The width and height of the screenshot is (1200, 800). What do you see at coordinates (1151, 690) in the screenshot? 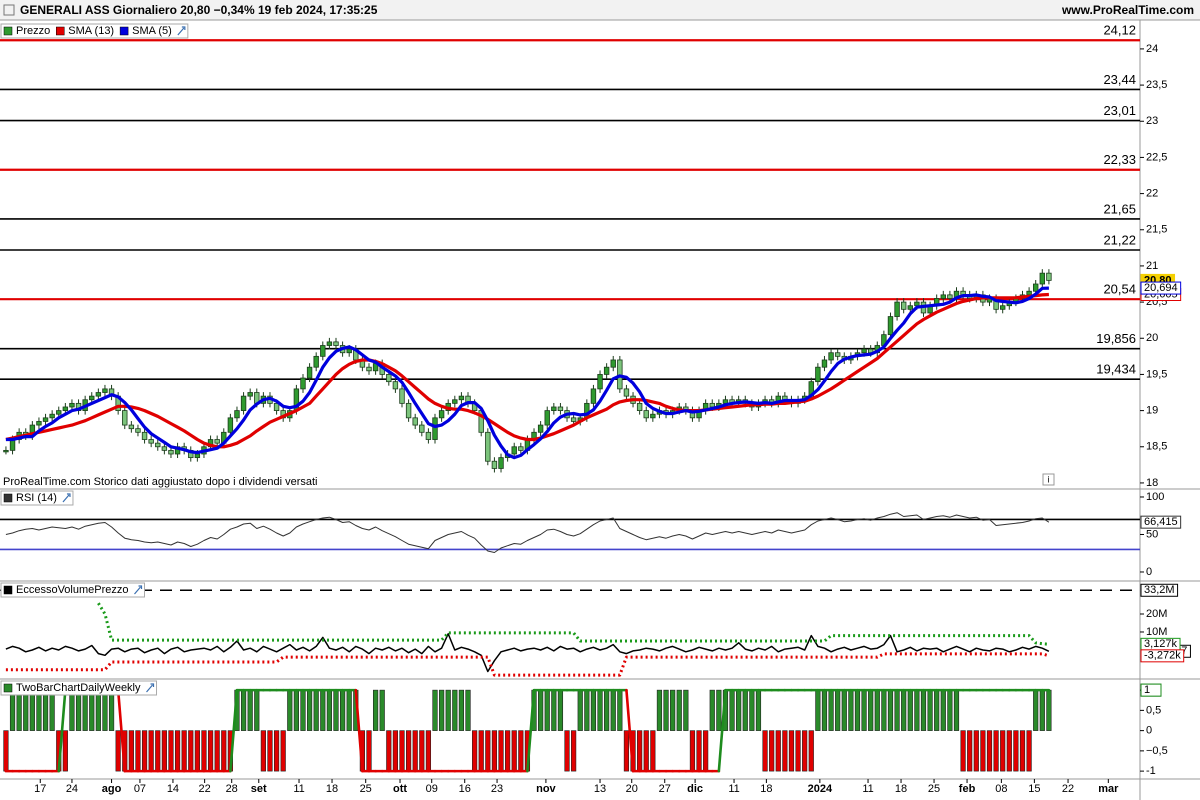
I see `last-value-badge: 1` at bounding box center [1151, 690].